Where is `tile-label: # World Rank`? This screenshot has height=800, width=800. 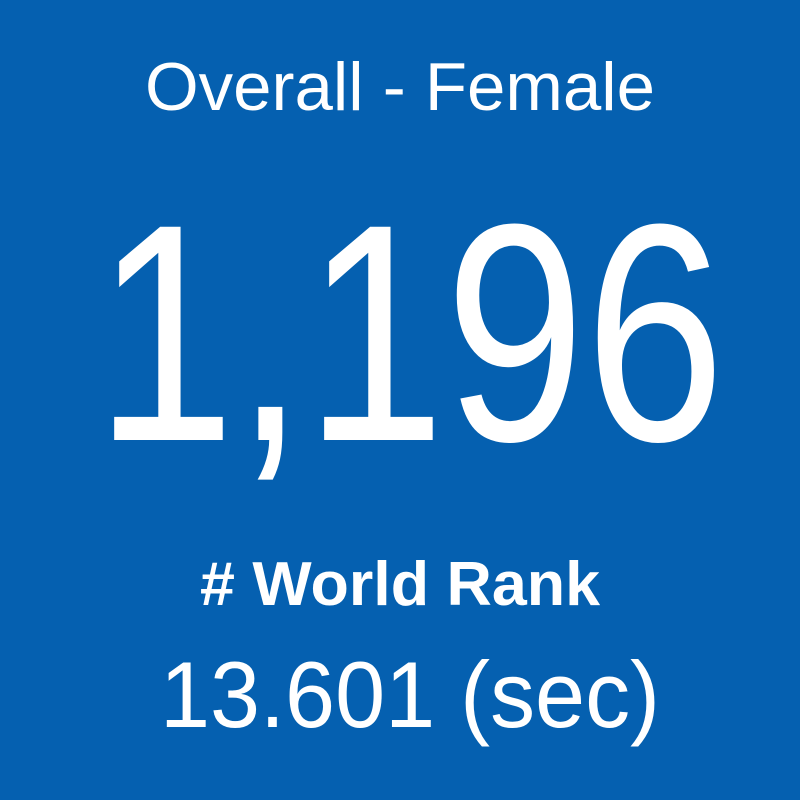 tile-label: # World Rank is located at coordinates (400, 584).